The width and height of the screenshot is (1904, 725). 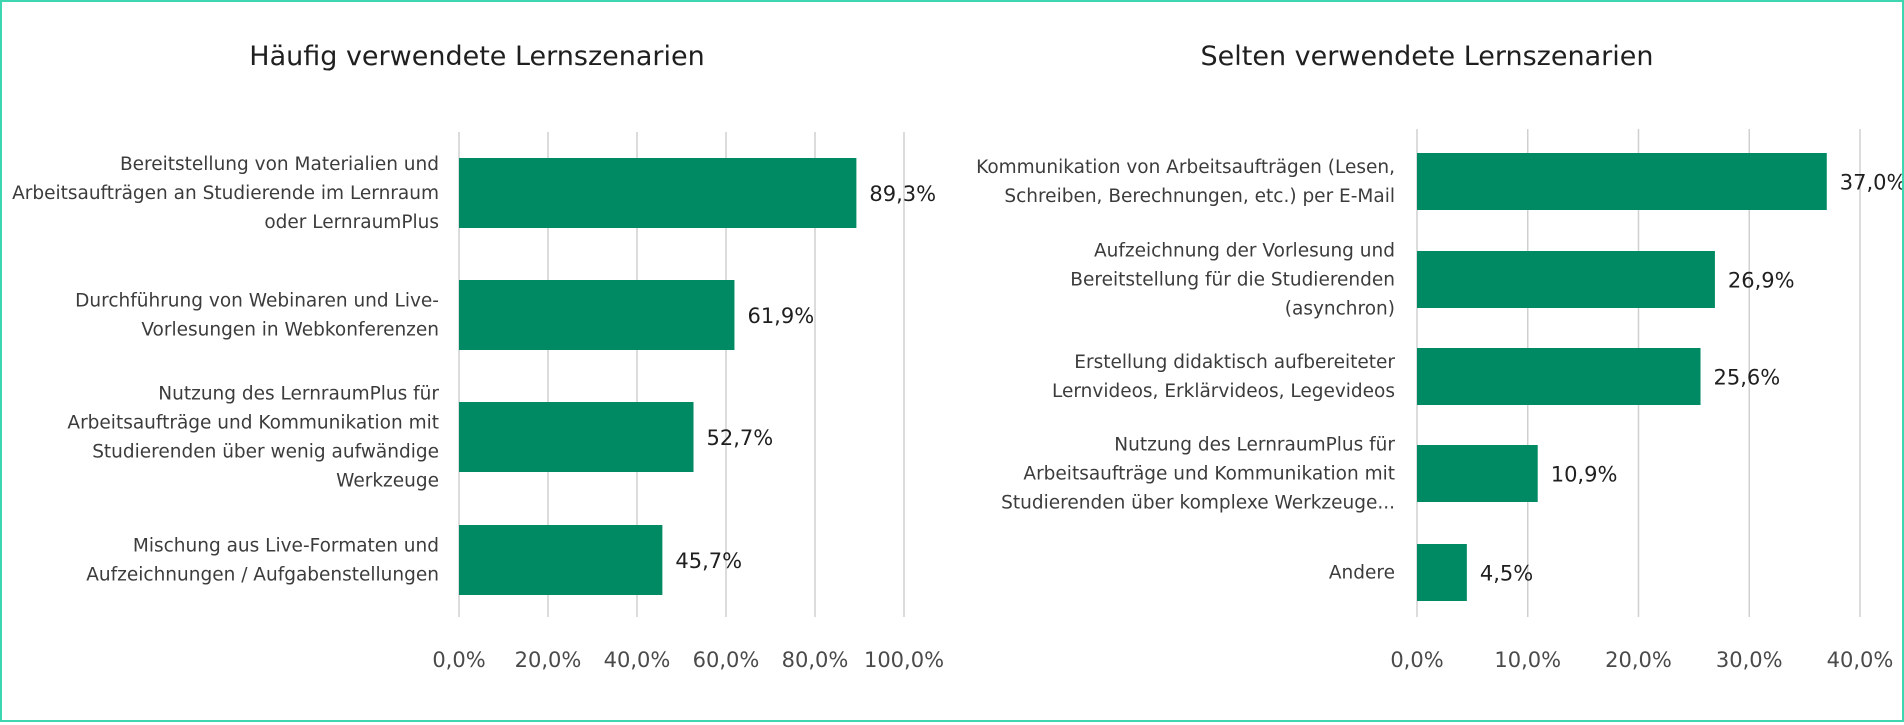 I want to click on chart1-category-label-1-1: Vorlesungen in Webkonferenzen, so click(x=290, y=330).